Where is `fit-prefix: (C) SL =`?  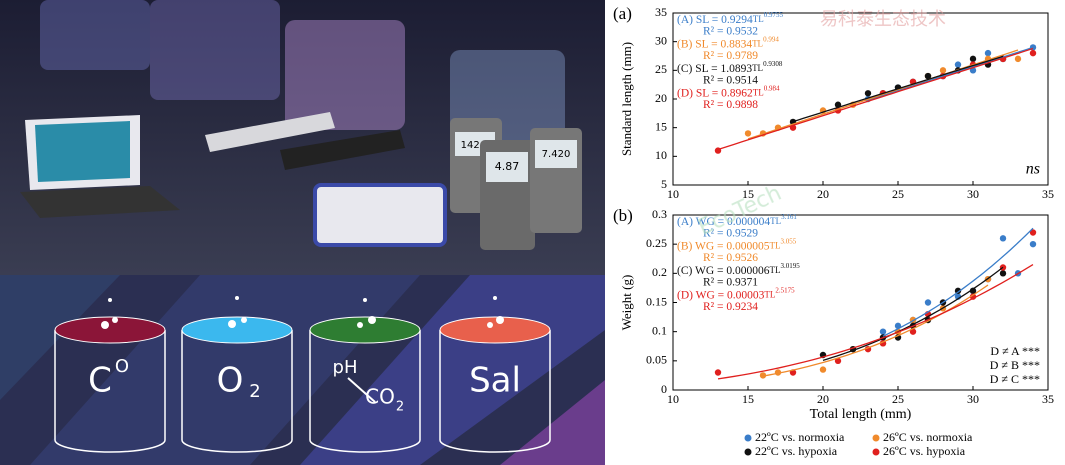
fit-prefix: (C) SL = is located at coordinates (698, 69).